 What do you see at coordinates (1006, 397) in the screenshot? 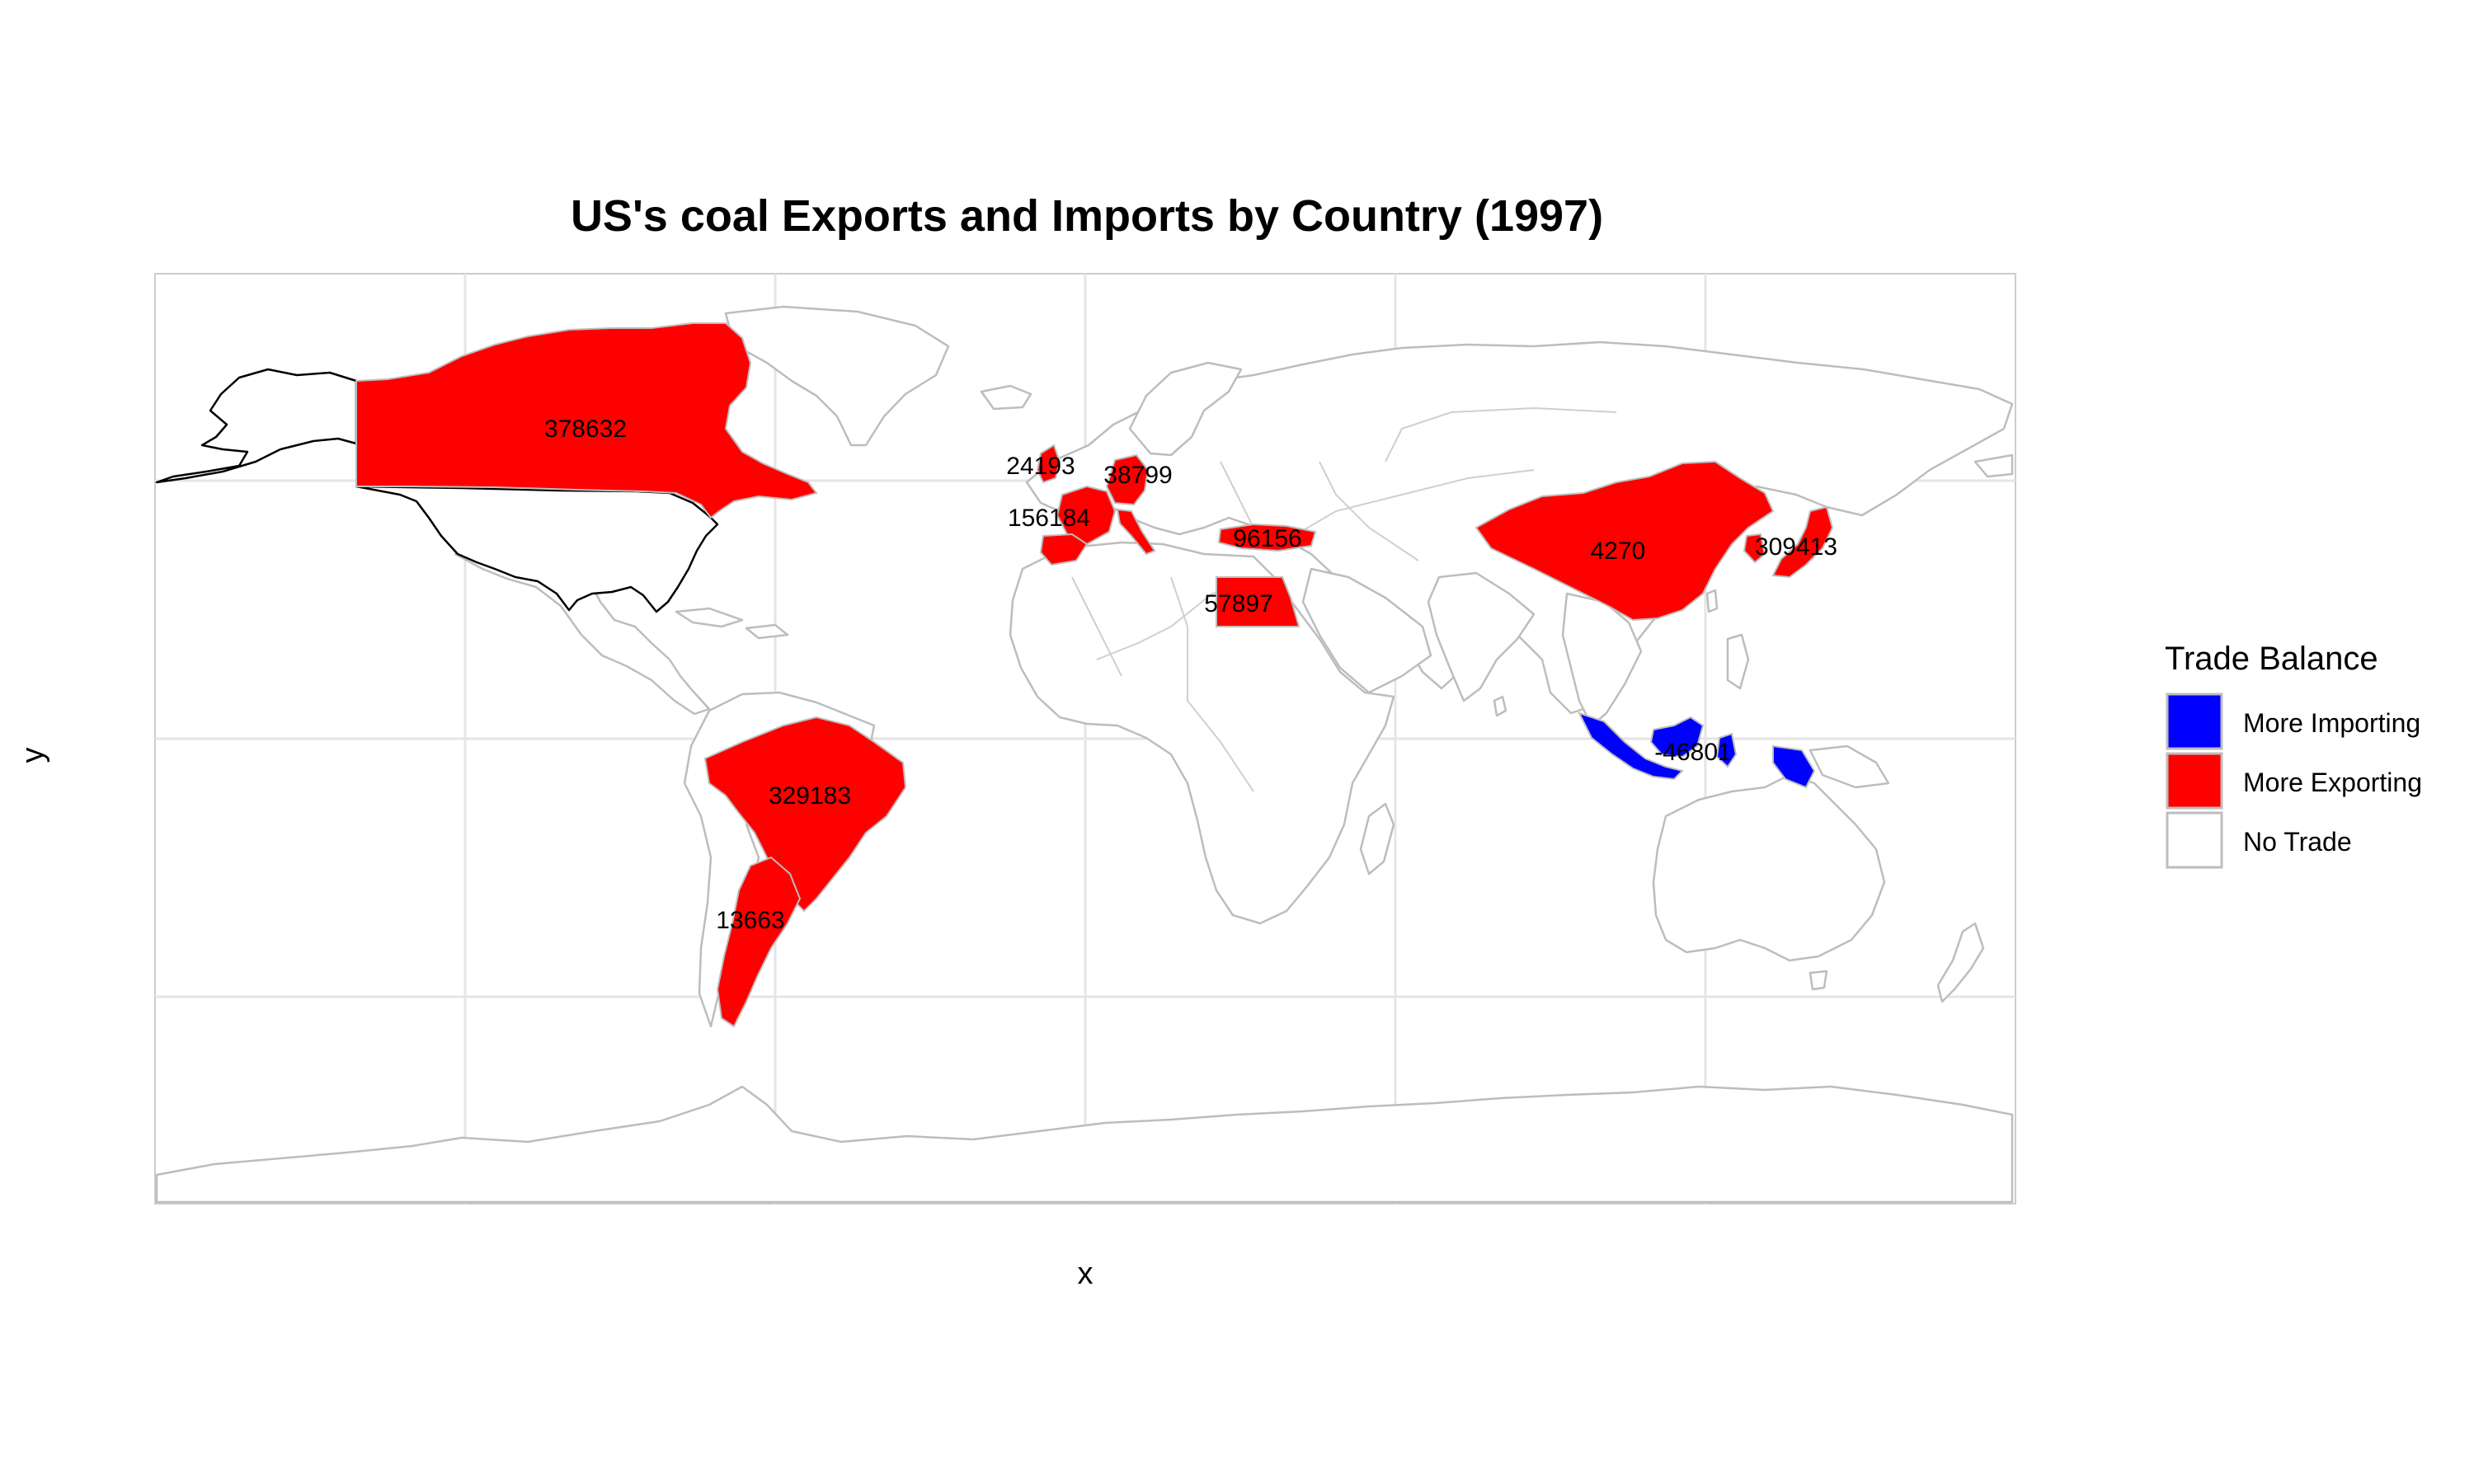
I see `land-iceland` at bounding box center [1006, 397].